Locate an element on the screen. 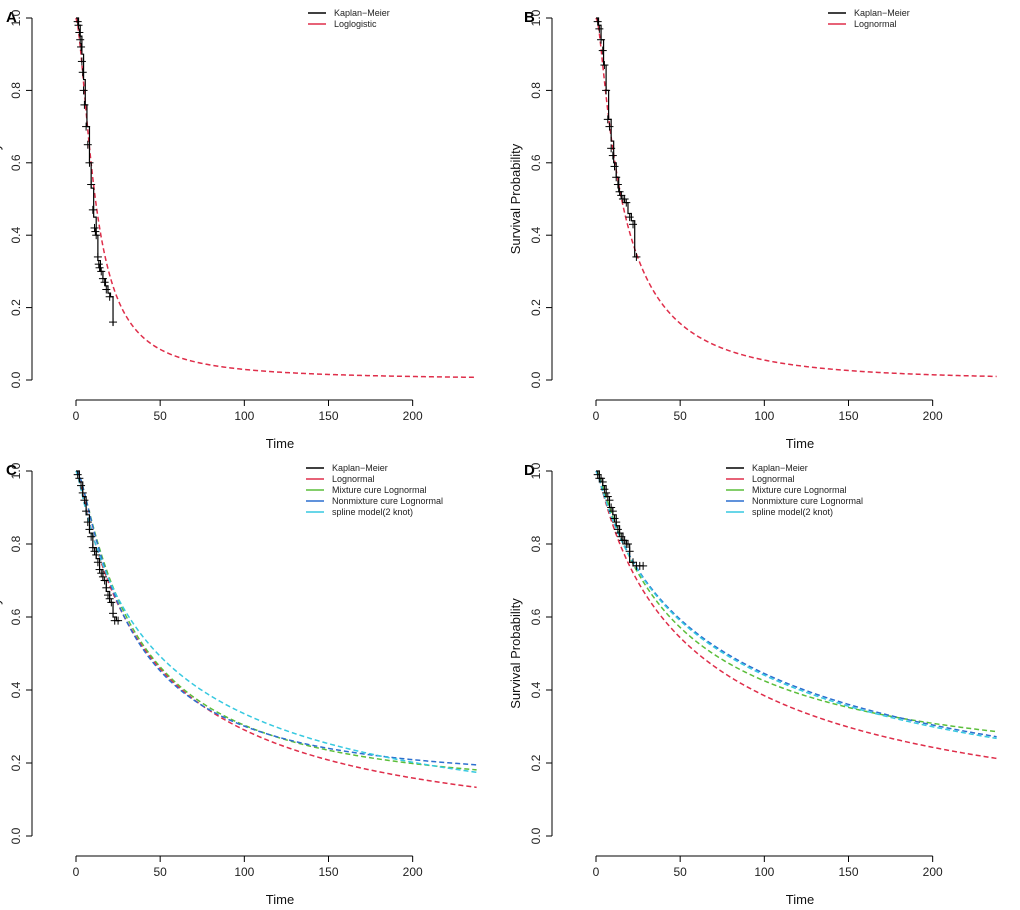  legend-entry: Mixture cure Lognormal is located at coordinates (799, 490).